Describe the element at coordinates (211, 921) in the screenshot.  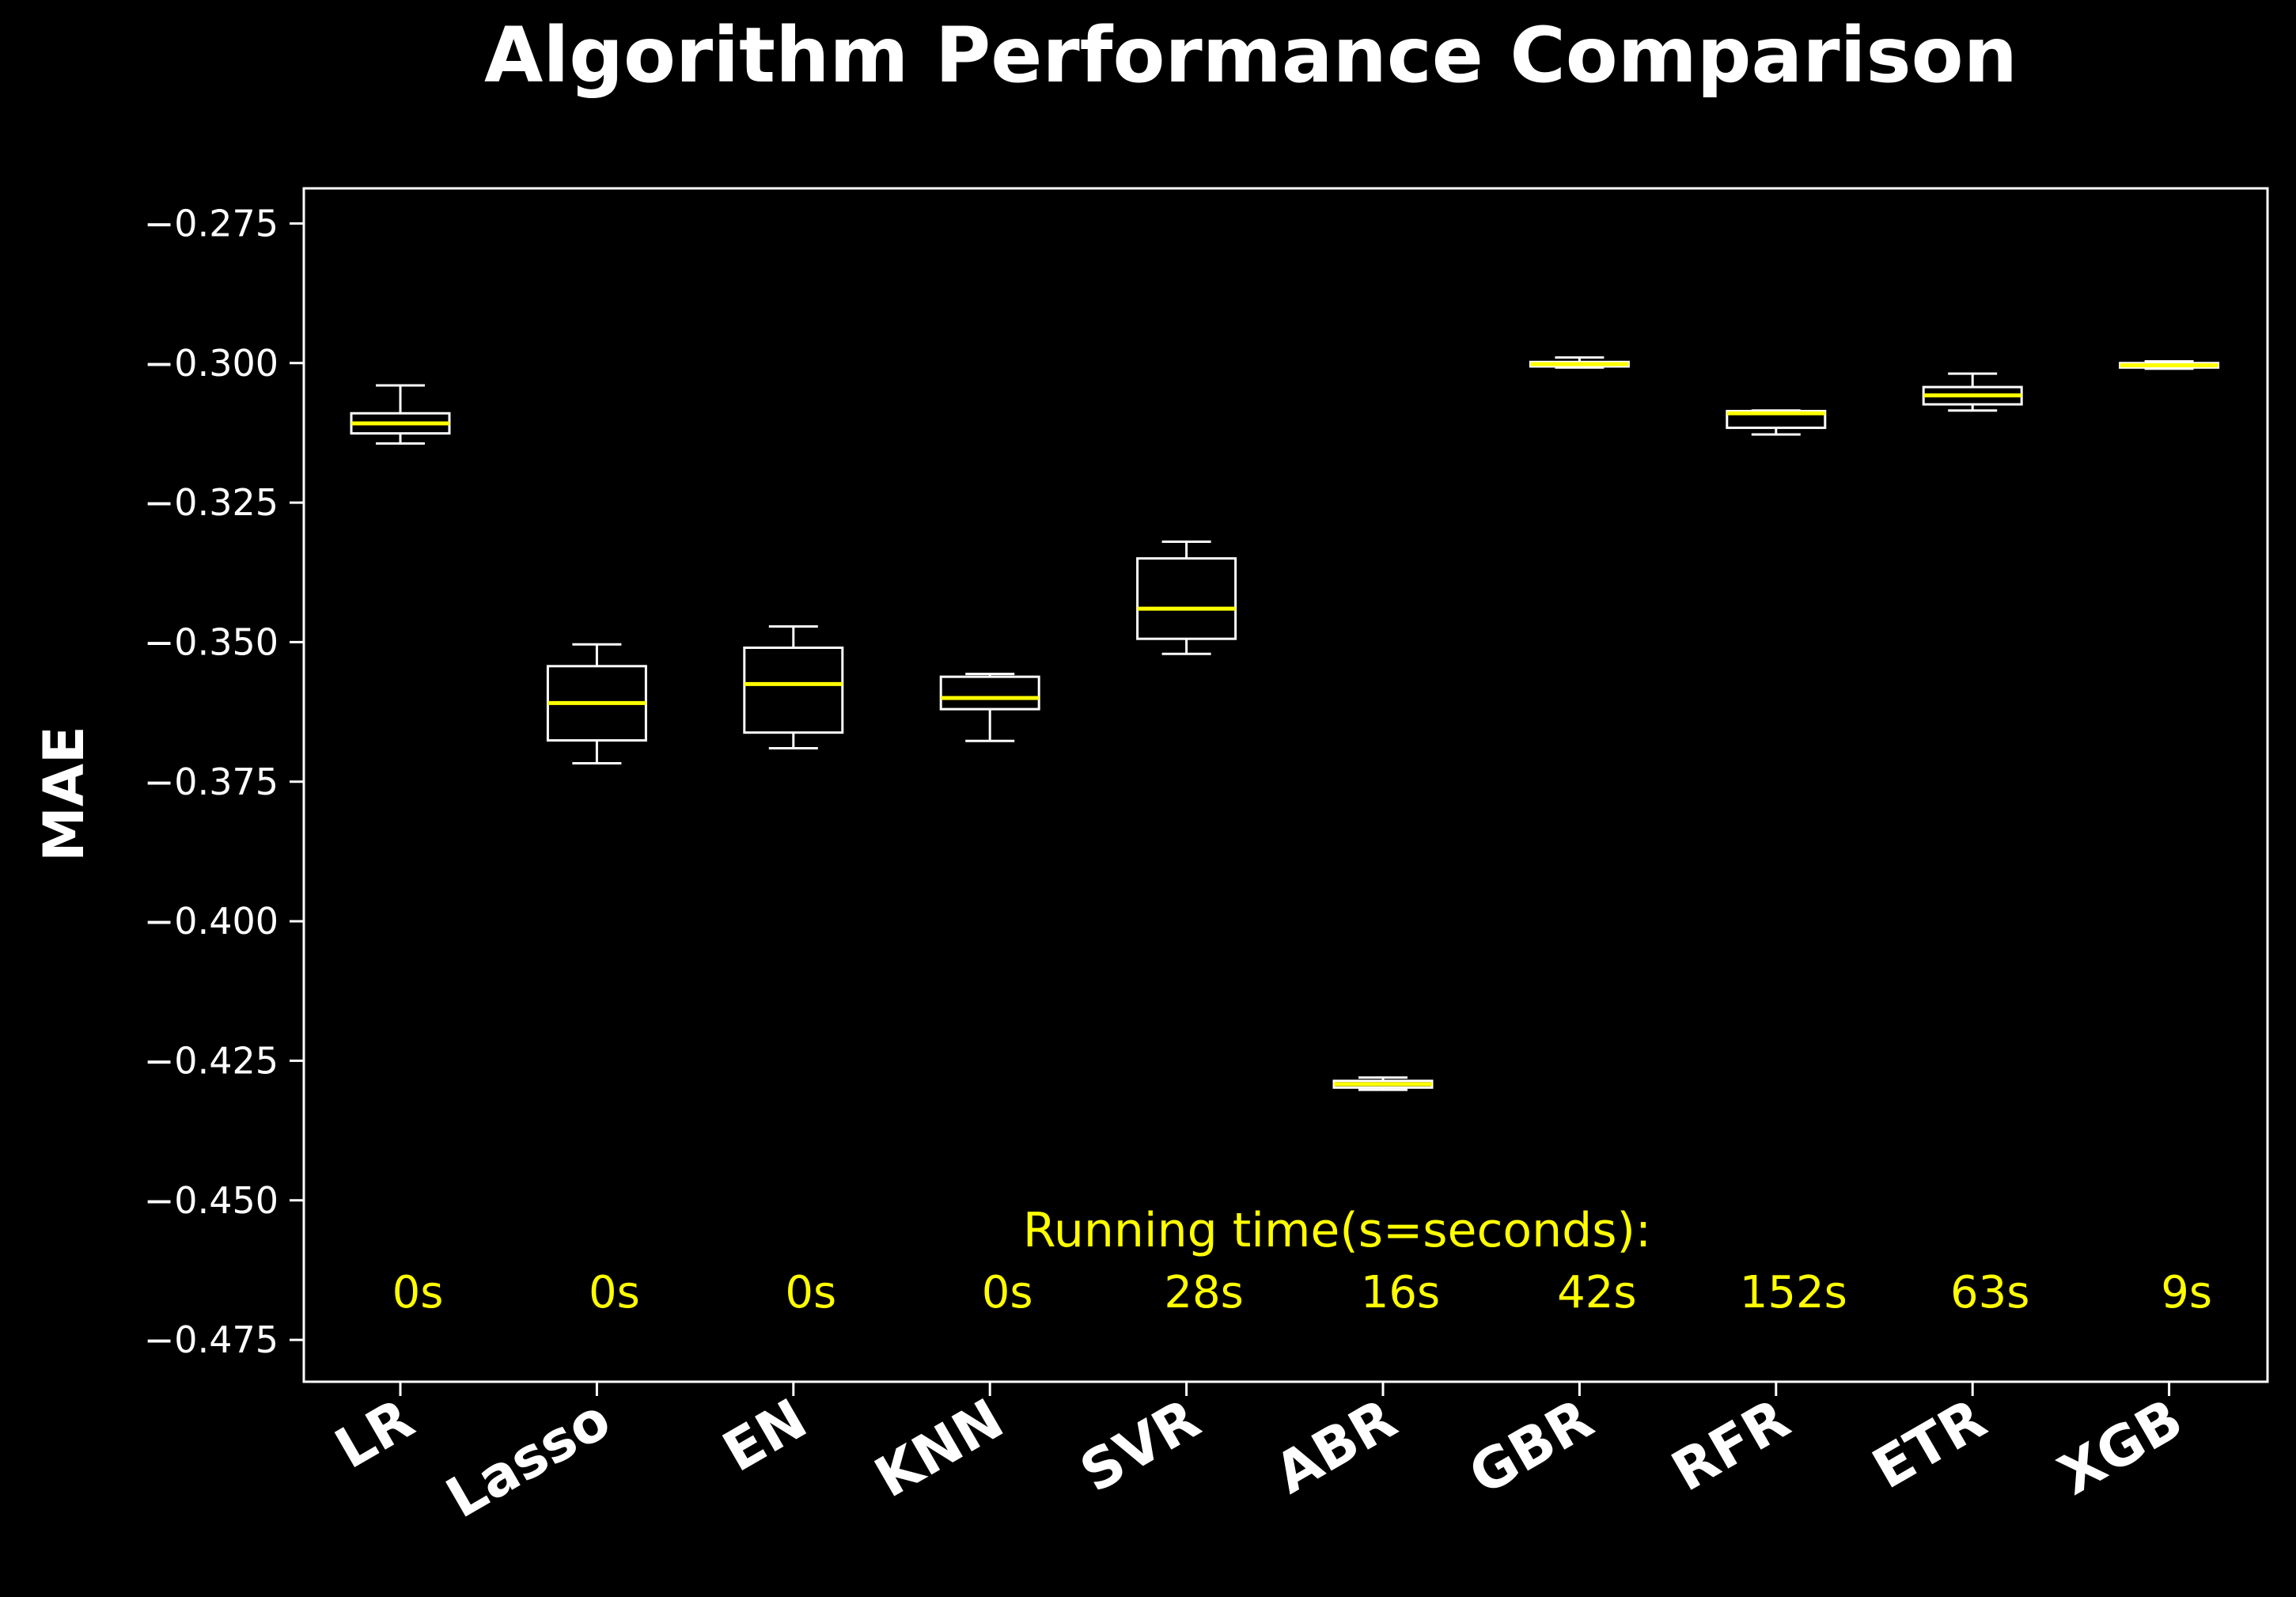
I see `y-tick-label: −0.400` at that location.